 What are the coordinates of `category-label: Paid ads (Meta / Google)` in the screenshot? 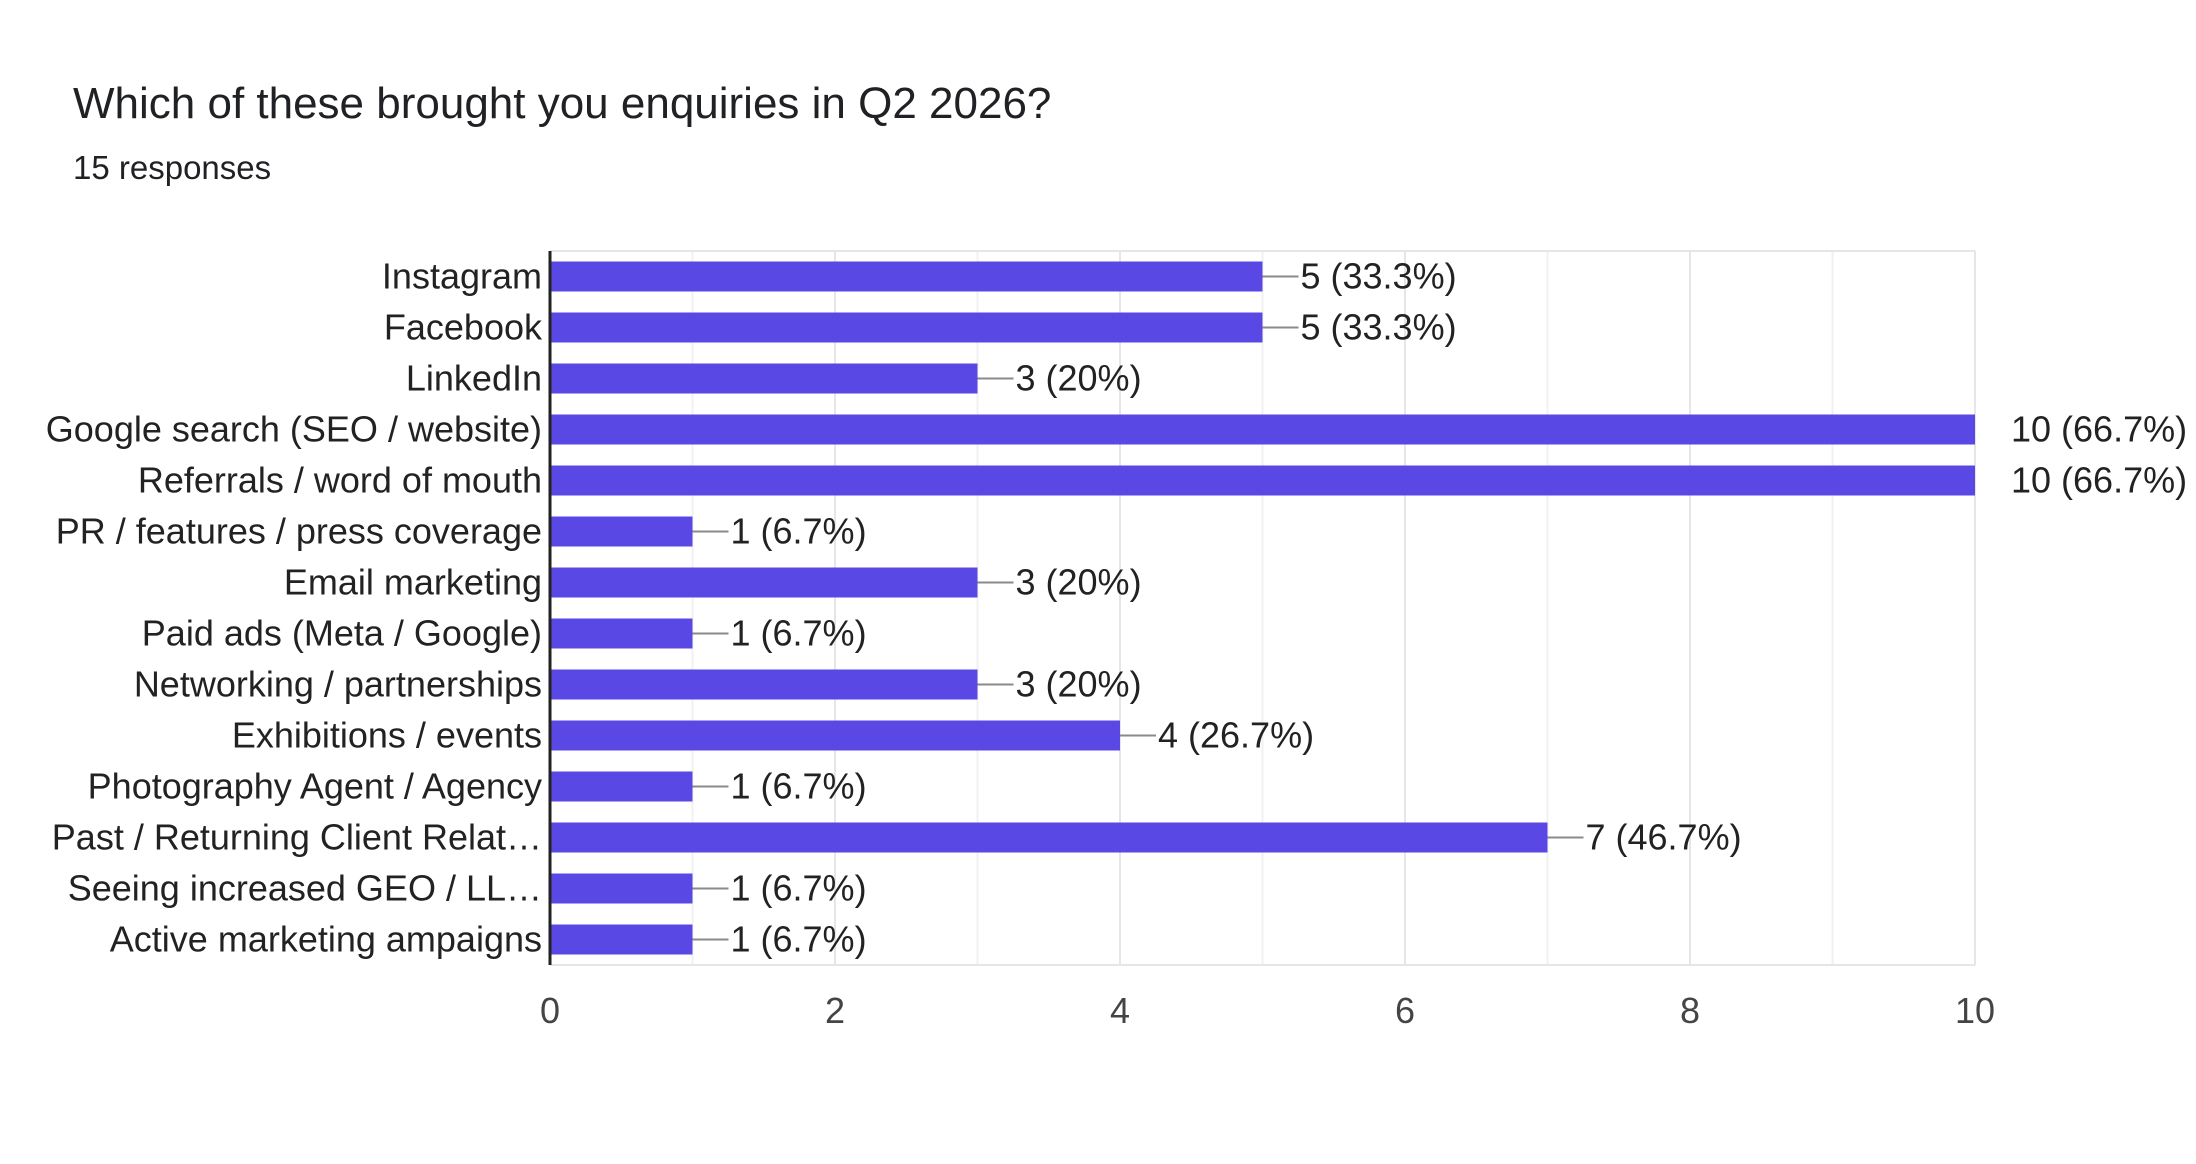 It's located at (342, 633).